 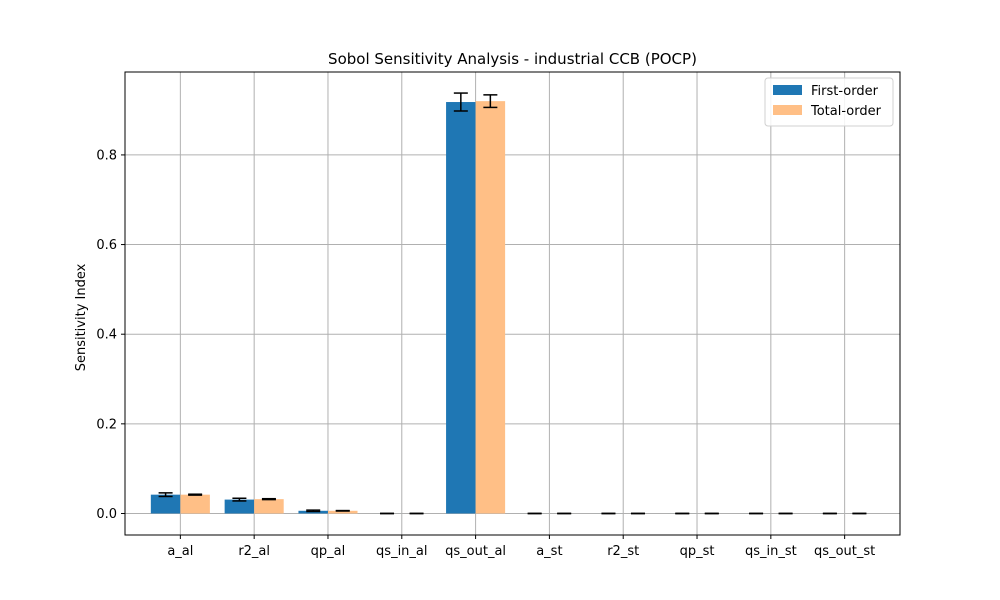 I want to click on x-tick-label: a_al, so click(x=180, y=551).